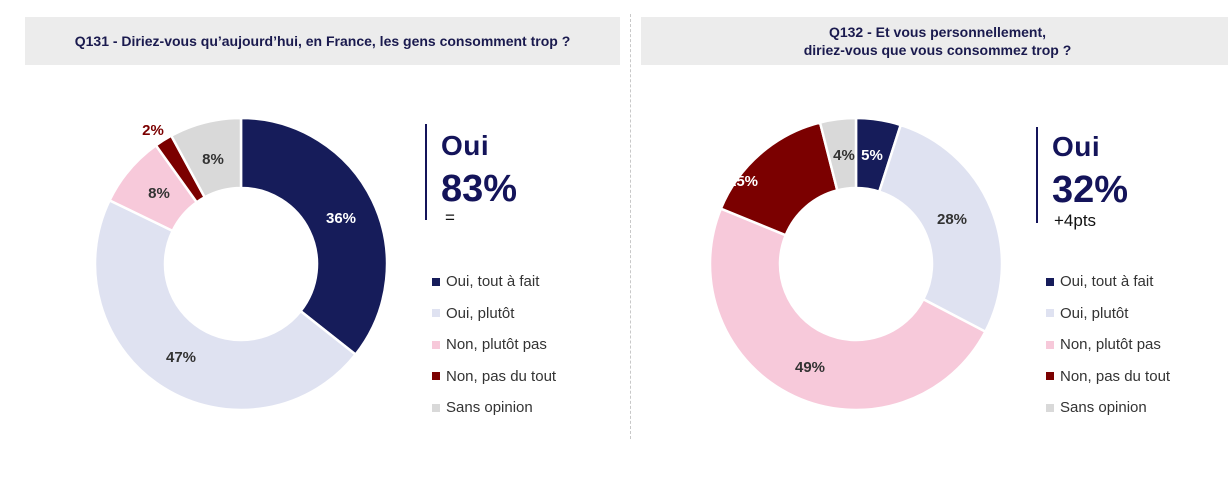  What do you see at coordinates (1090, 190) in the screenshot?
I see `summary-value: 32%` at bounding box center [1090, 190].